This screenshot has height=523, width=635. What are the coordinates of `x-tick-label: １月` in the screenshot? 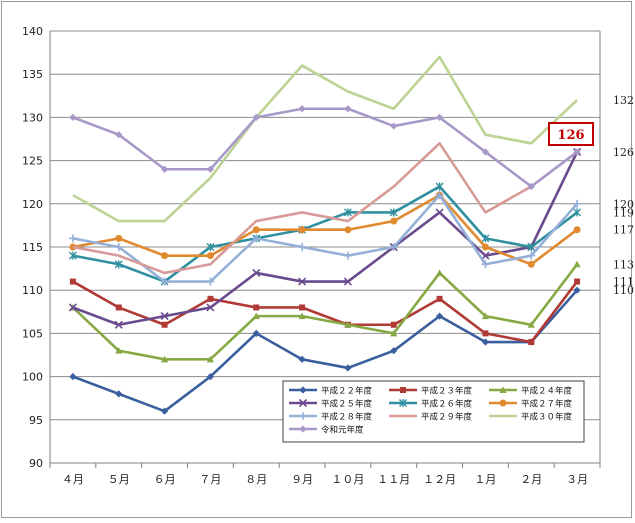 It's located at (485, 479).